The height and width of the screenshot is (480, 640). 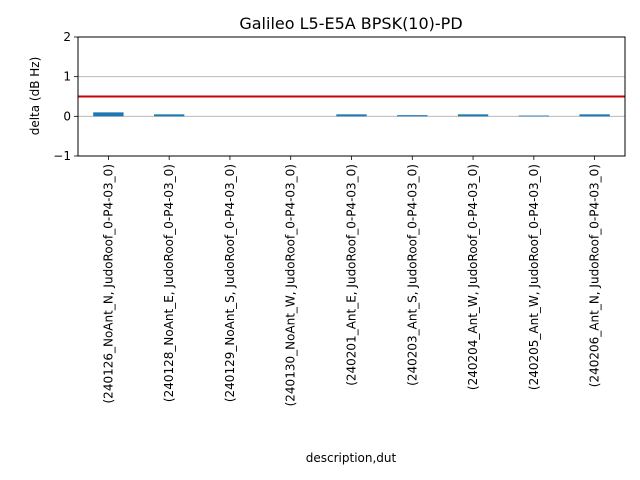 I want to click on bars, so click(x=351, y=114).